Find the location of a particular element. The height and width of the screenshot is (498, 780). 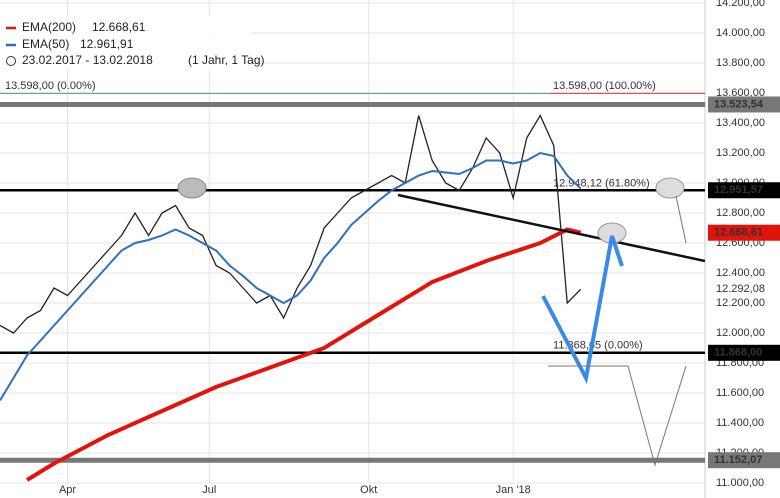

y-tick-label: 12.400,00 is located at coordinates (740, 273).